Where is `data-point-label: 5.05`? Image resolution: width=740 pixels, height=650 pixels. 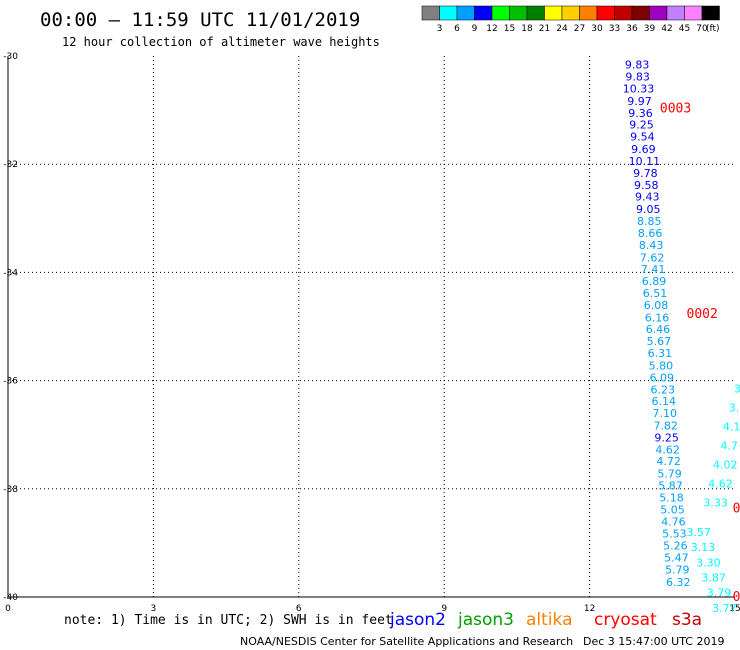
data-point-label: 5.05 is located at coordinates (672, 509).